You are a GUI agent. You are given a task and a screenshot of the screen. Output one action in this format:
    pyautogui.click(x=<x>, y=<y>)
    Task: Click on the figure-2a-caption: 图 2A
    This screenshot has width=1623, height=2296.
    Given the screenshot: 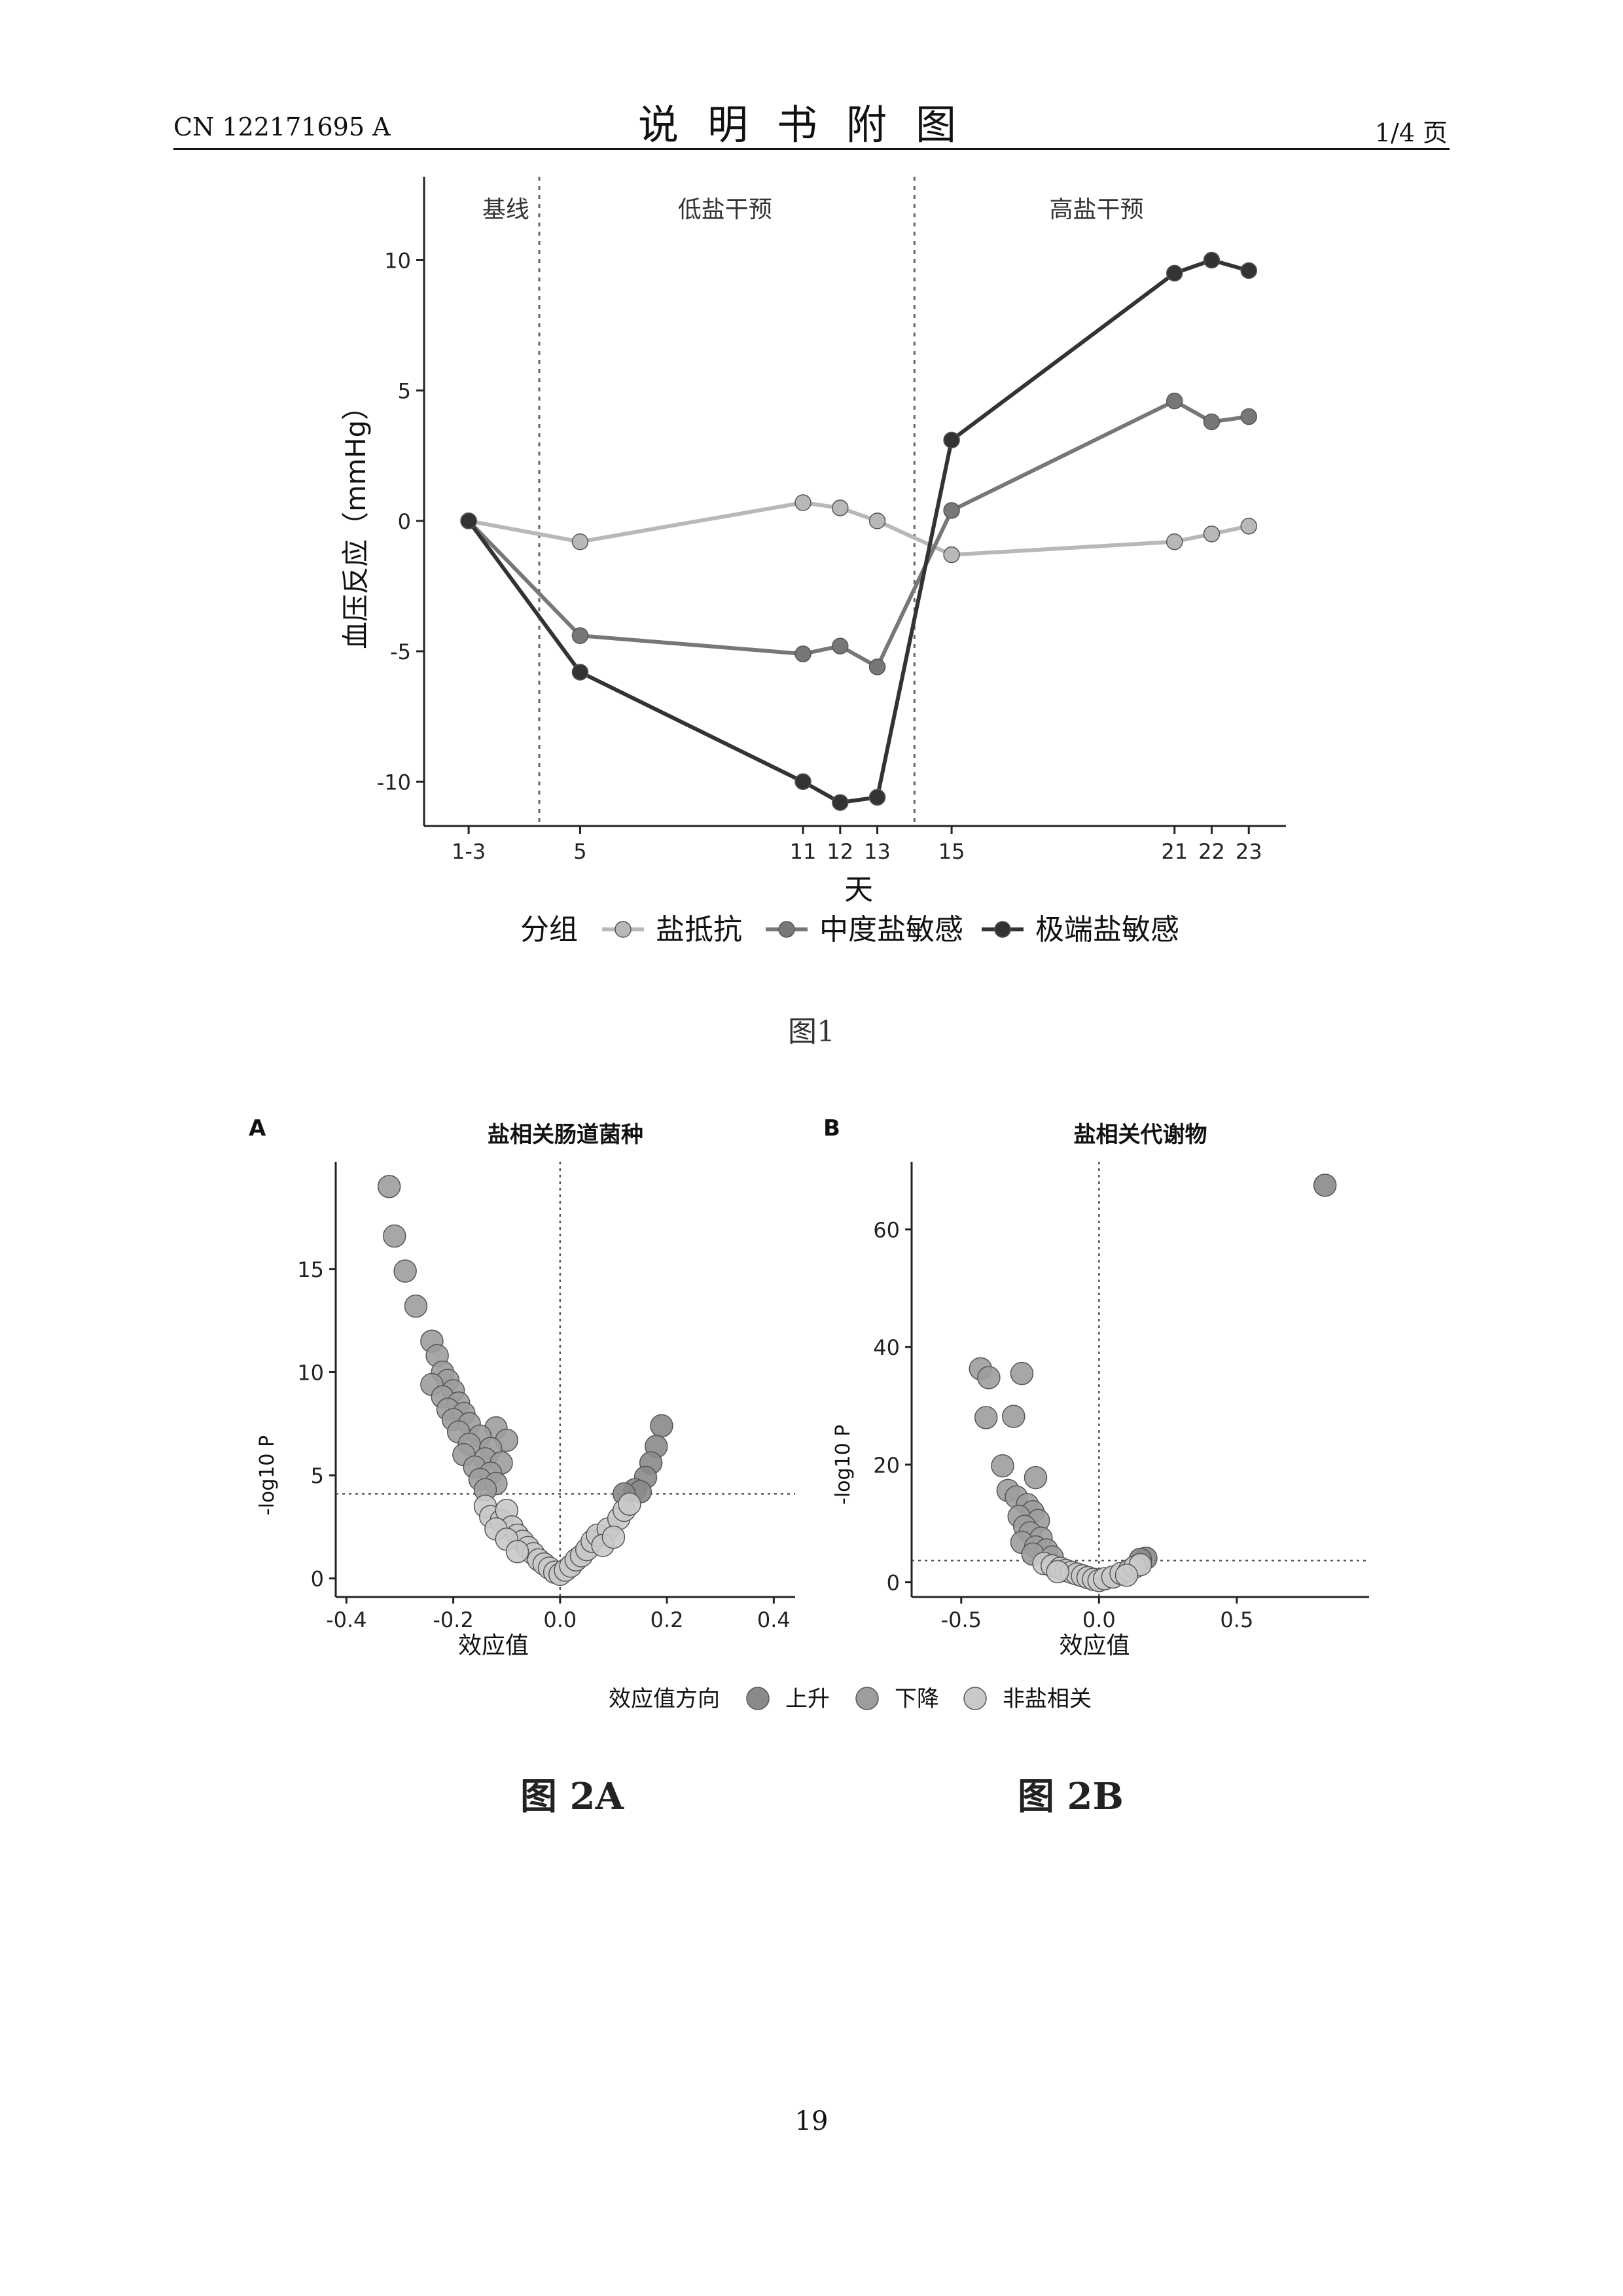 What is the action you would take?
    pyautogui.click(x=572, y=1794)
    